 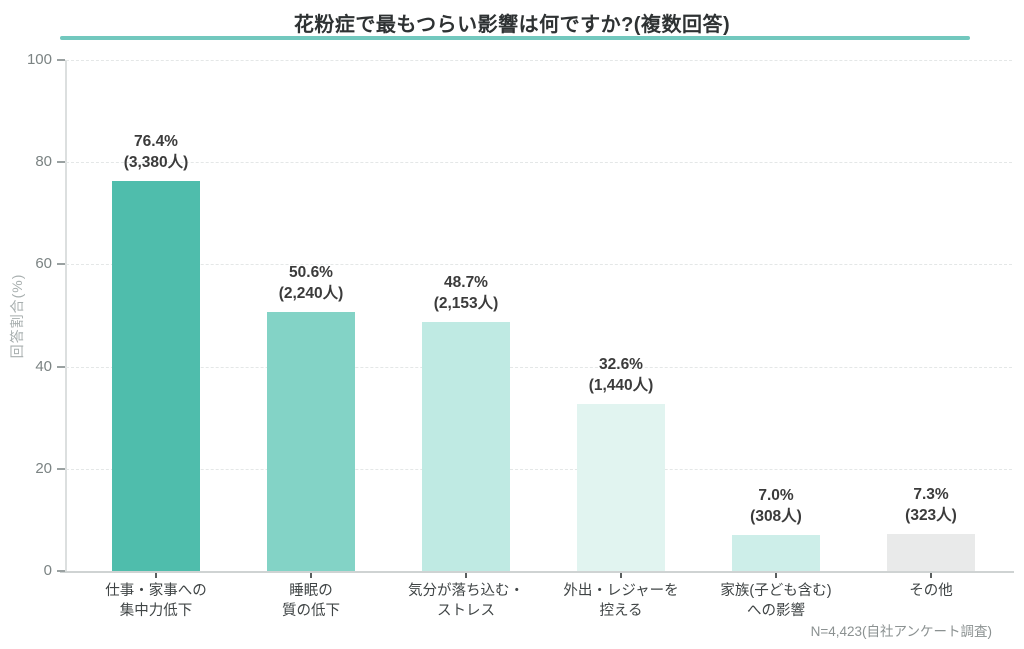 I want to click on category-label-5: 家族(子ども含む) への影響, so click(x=776, y=601).